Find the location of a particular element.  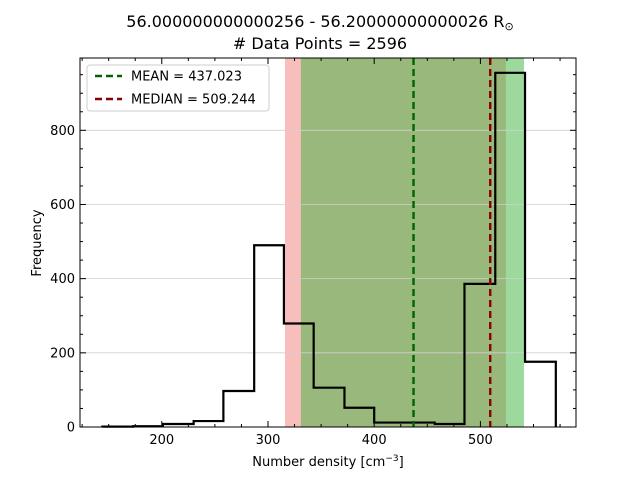

legend-layer: MEAN = 437.023 MEDIAN = 509.244 is located at coordinates (178, 88).